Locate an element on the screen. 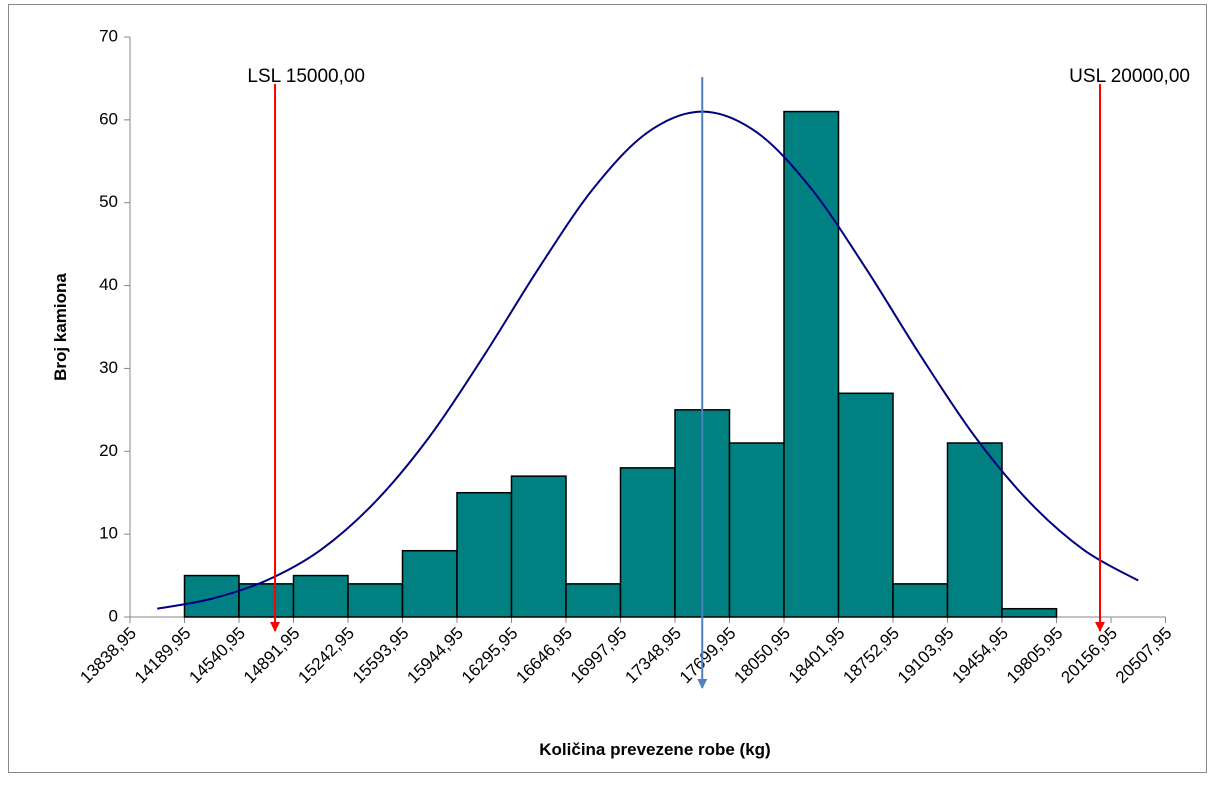 This screenshot has height=792, width=1212. y-axis-title: Broj kamiona is located at coordinates (60, 327).